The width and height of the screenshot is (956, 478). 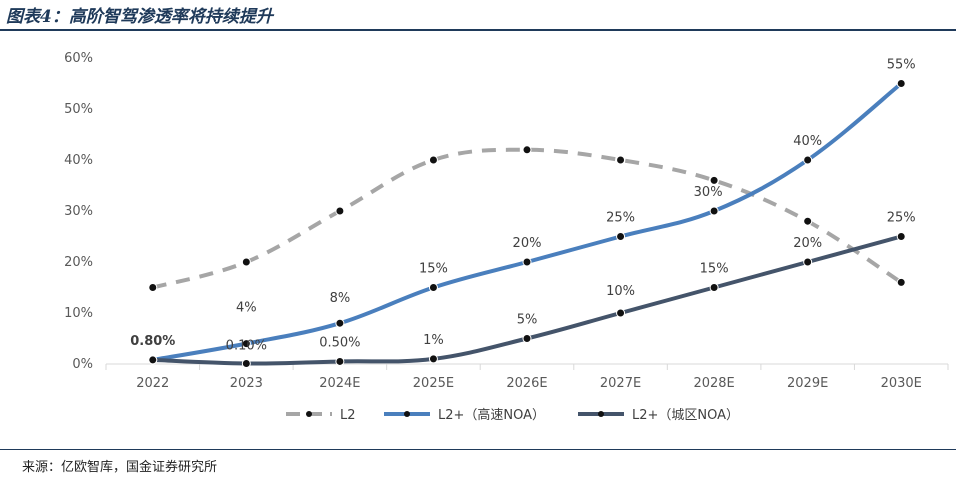 I want to click on y-tick-label: 50%, so click(x=78, y=109).